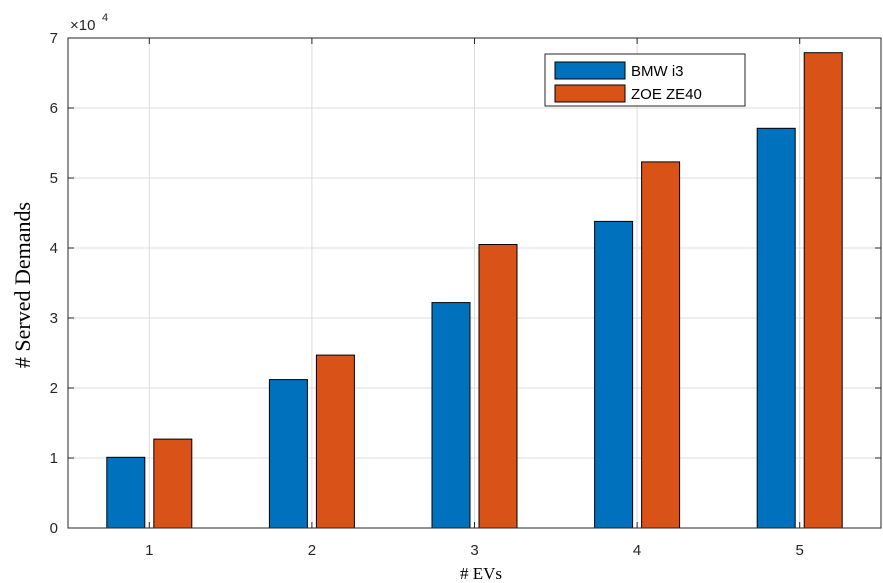 This screenshot has width=883, height=583. Describe the element at coordinates (54, 528) in the screenshot. I see `y-tick-label: 0` at that location.